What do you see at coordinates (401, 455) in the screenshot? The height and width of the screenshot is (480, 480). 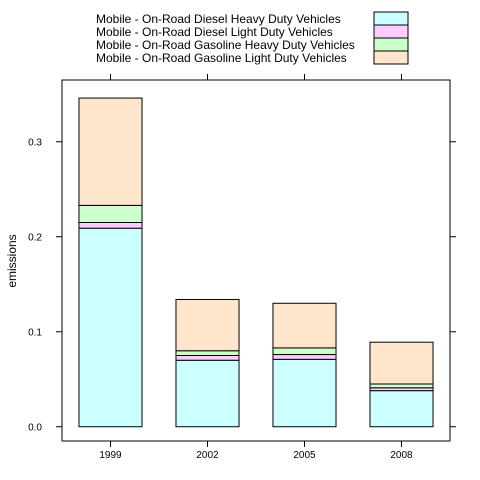 I see `x-tick-label: 2008` at bounding box center [401, 455].